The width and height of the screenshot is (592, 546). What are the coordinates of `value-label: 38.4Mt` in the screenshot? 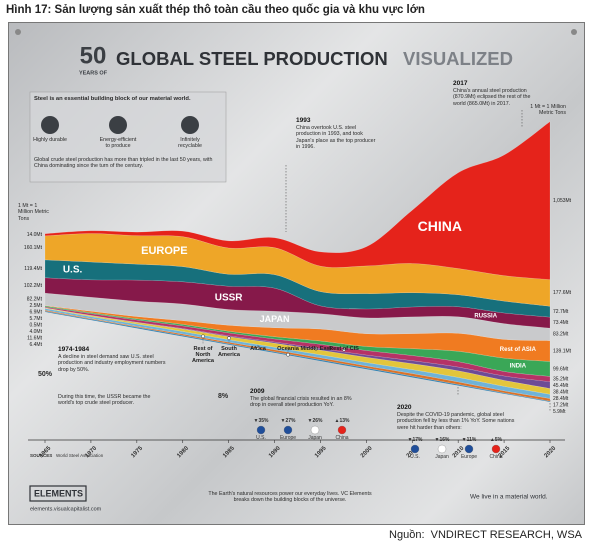 It's located at (561, 392).